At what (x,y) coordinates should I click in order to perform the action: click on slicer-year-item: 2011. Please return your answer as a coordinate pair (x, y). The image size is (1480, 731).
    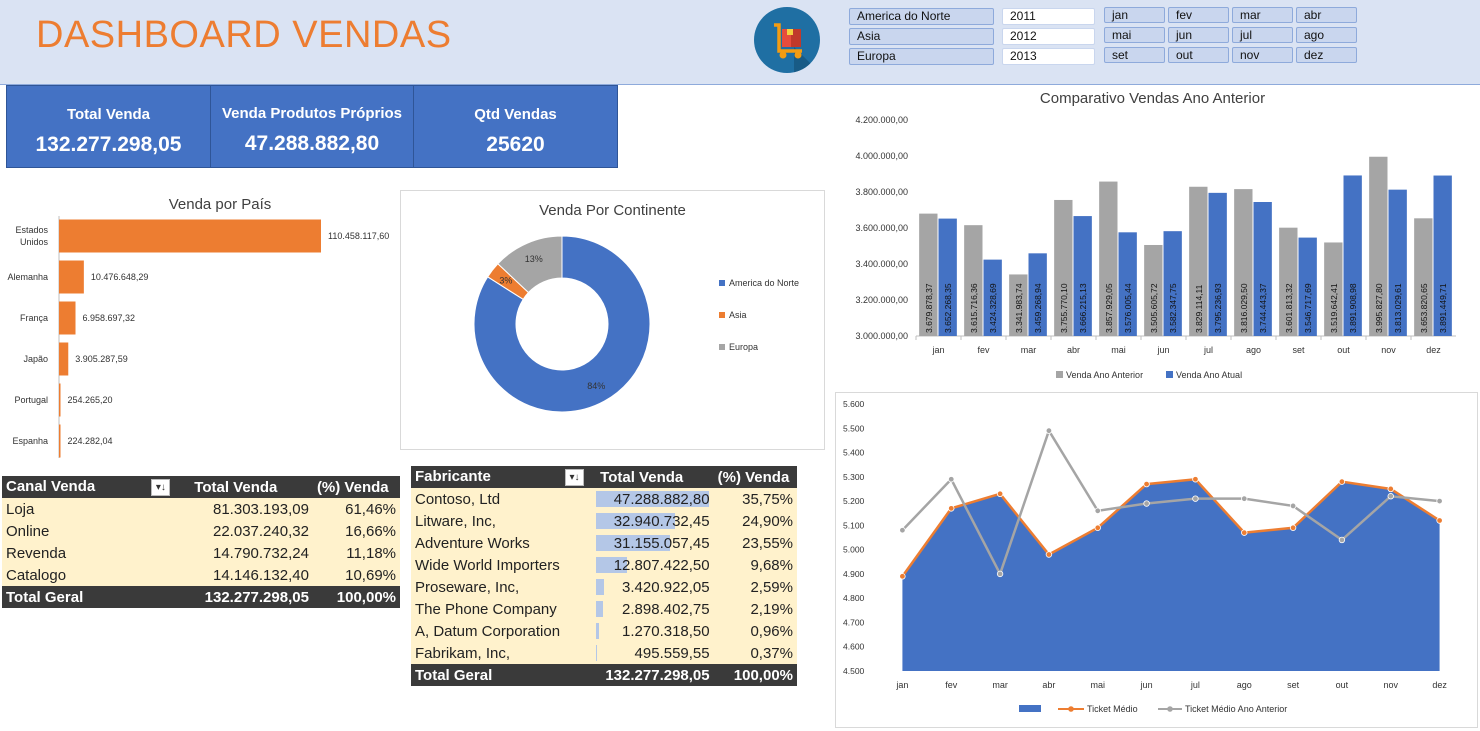
    Looking at the image, I should click on (1048, 16).